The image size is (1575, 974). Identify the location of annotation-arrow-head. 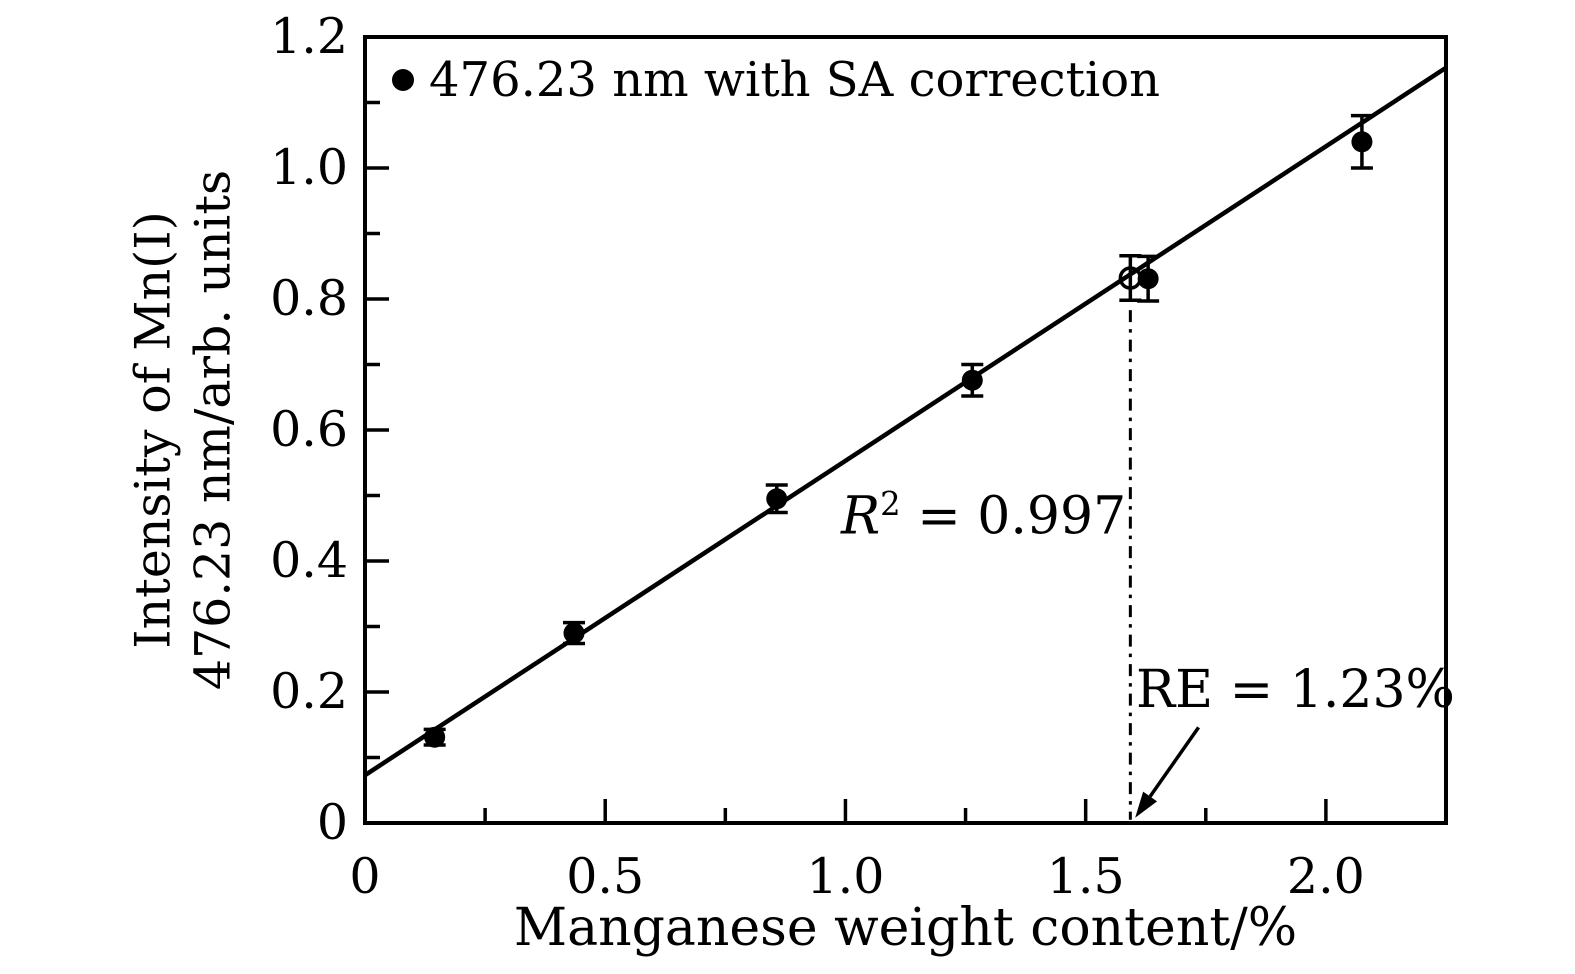
(1146, 804).